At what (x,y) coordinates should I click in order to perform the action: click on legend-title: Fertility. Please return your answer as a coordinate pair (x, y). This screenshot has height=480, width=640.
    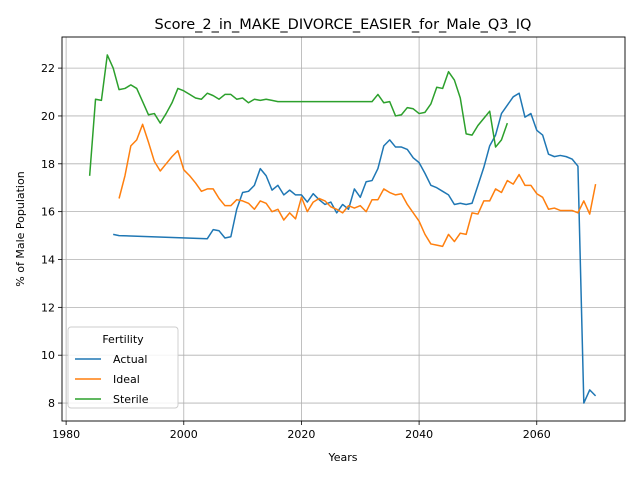
    Looking at the image, I should click on (123, 339).